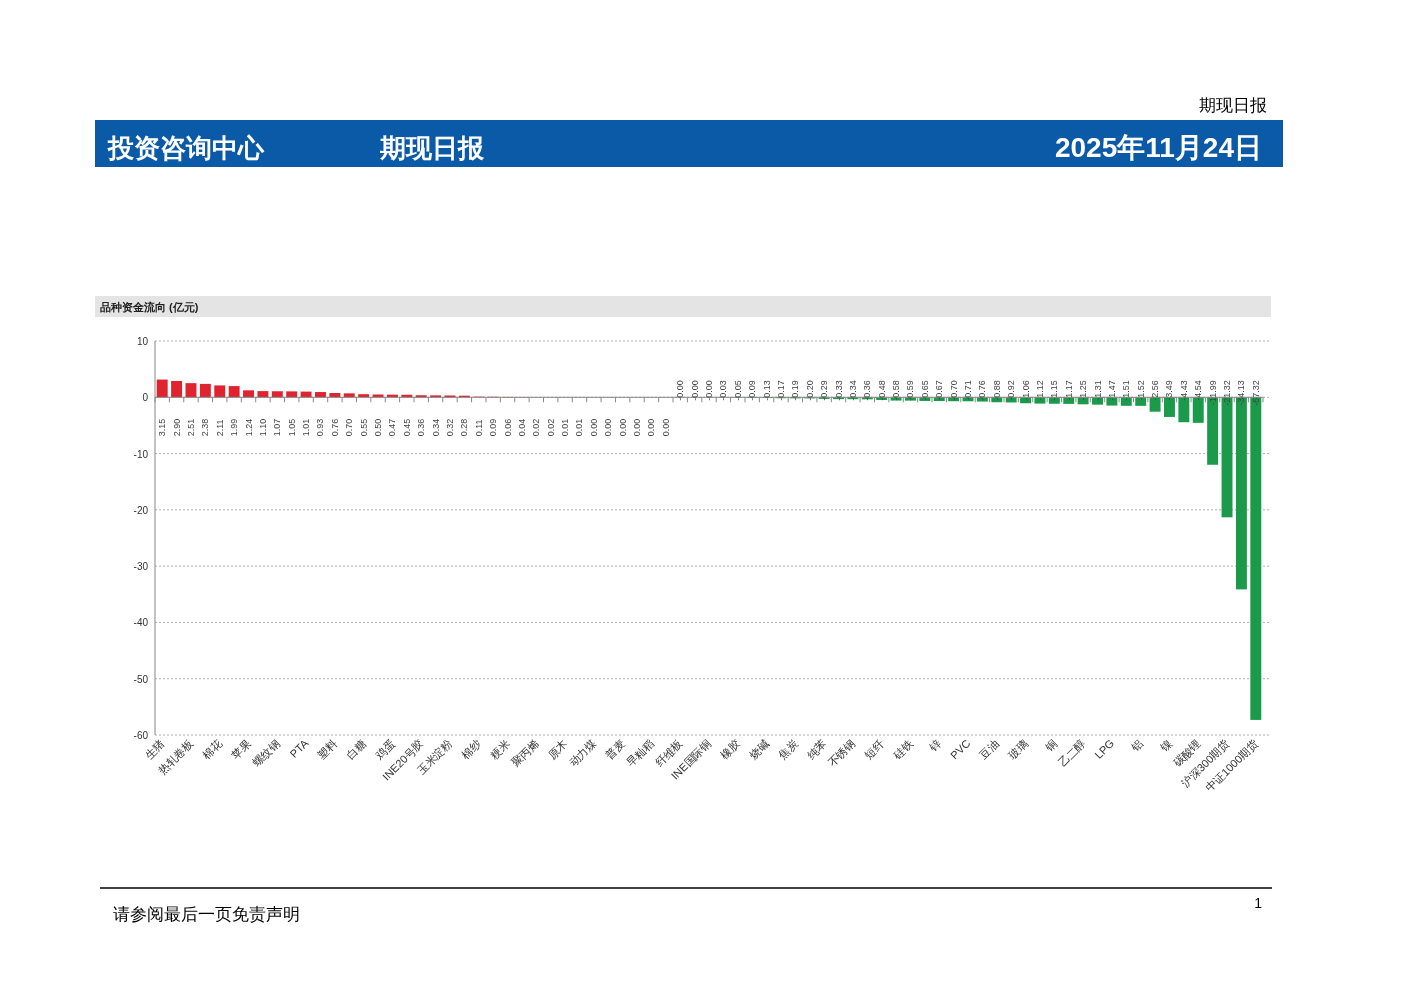 This screenshot has height=993, width=1403. I want to click on x-tick-label: 硅铁, so click(902, 749).